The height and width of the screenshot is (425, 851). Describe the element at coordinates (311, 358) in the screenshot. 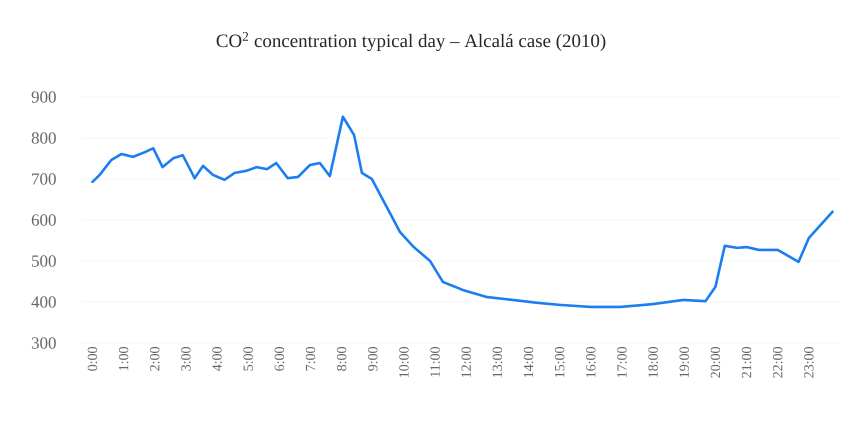

I see `x-tick-label: 7:00` at that location.